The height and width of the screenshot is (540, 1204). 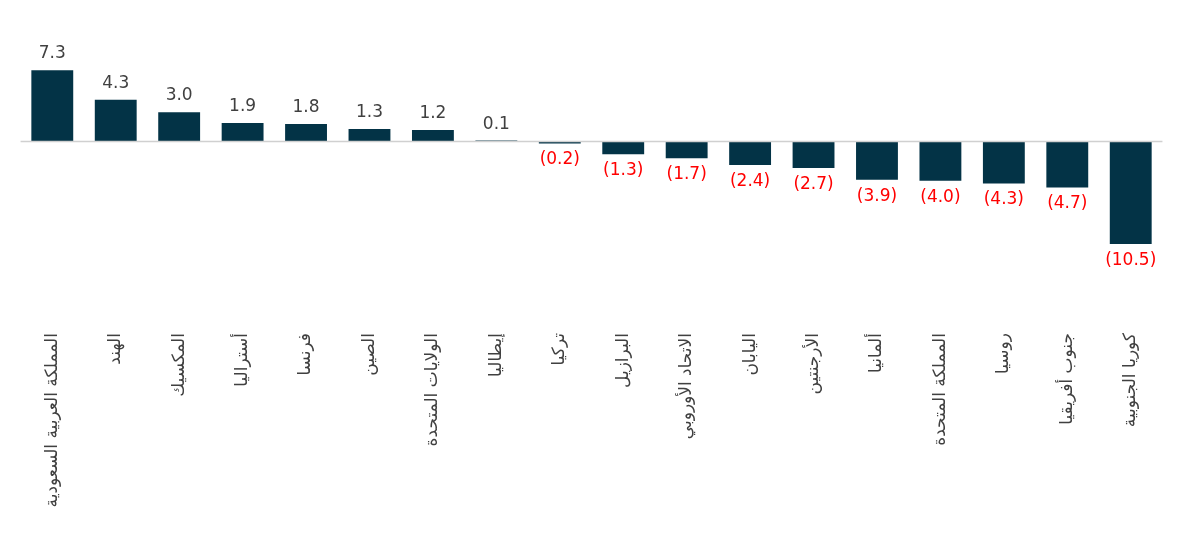 I want to click on data-label: 1.2, so click(x=433, y=111).